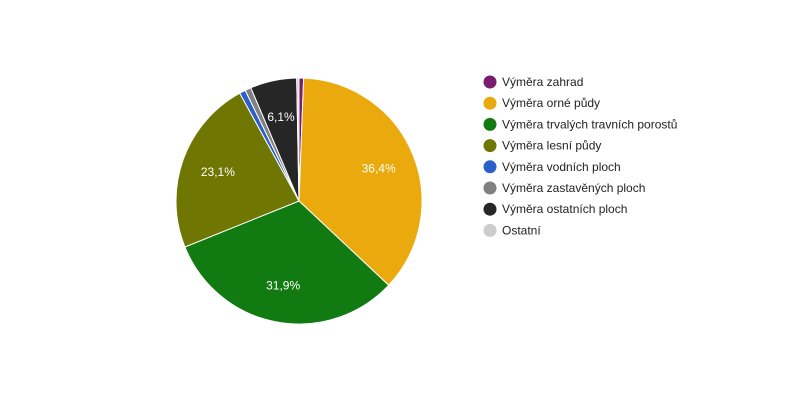 This screenshot has height=400, width=800. I want to click on legend-item-vymera-ostatnich-ploch: Výměra ostatních ploch, so click(555, 209).